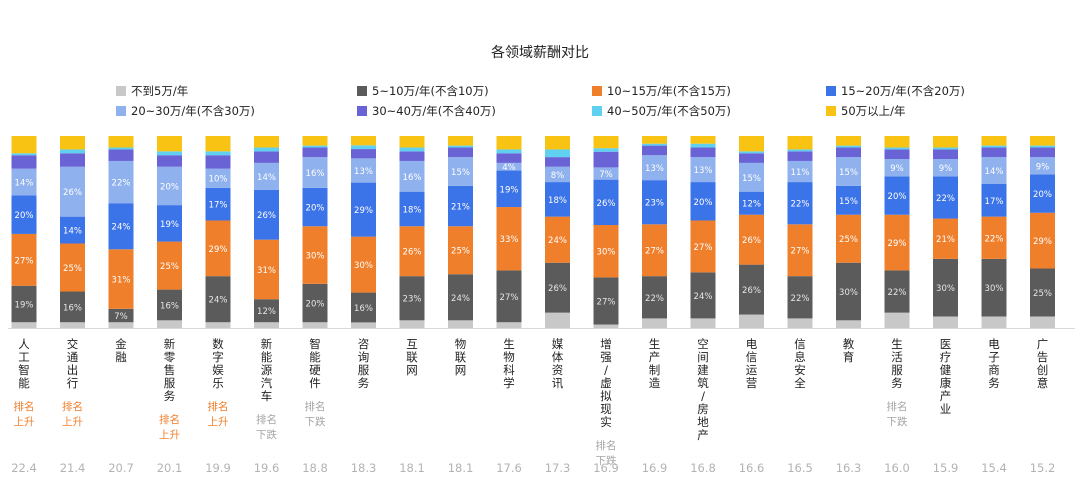 This screenshot has height=495, width=1080. I want to click on bar-value-label: 21%, so click(460, 208).